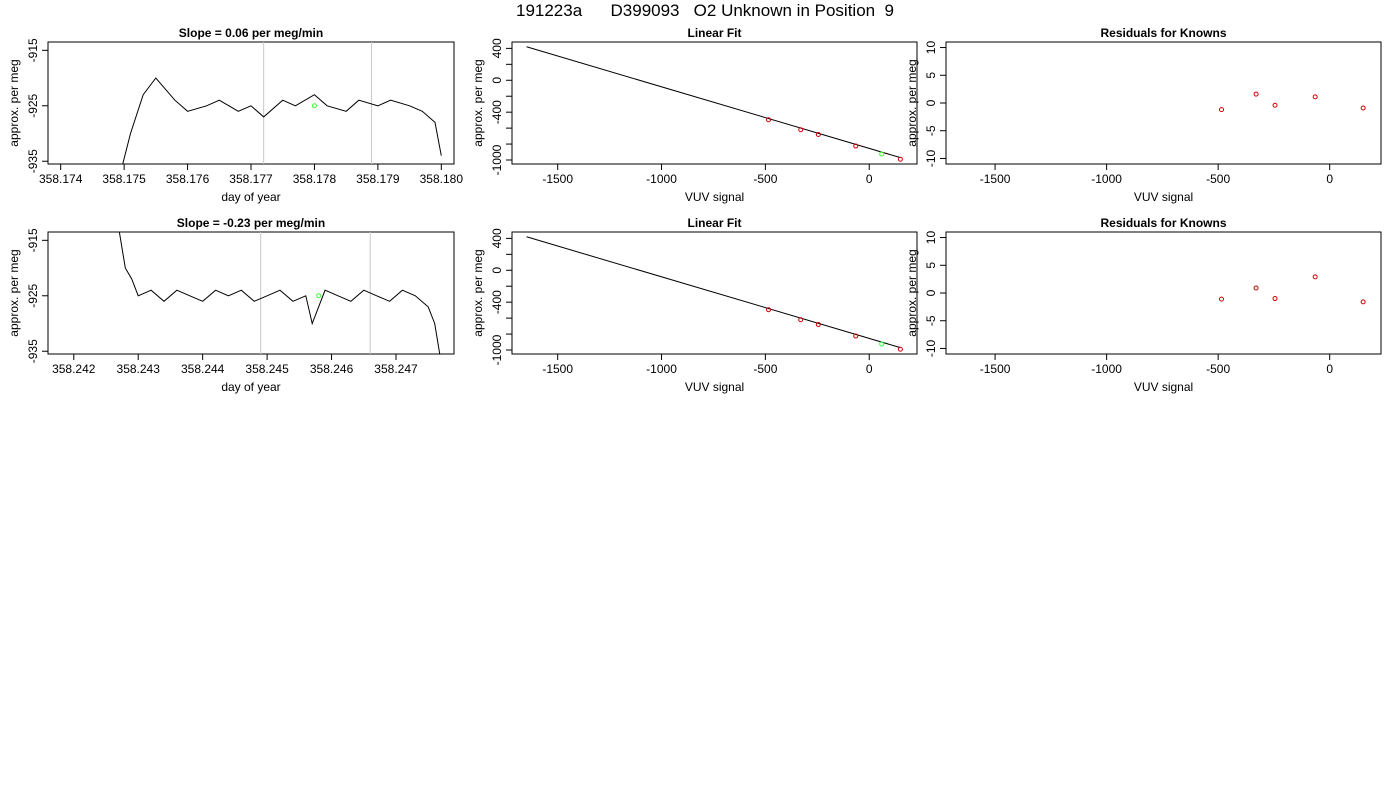 This screenshot has height=800, width=1400. What do you see at coordinates (124, 179) in the screenshot?
I see `x-tick-label: 358.175` at bounding box center [124, 179].